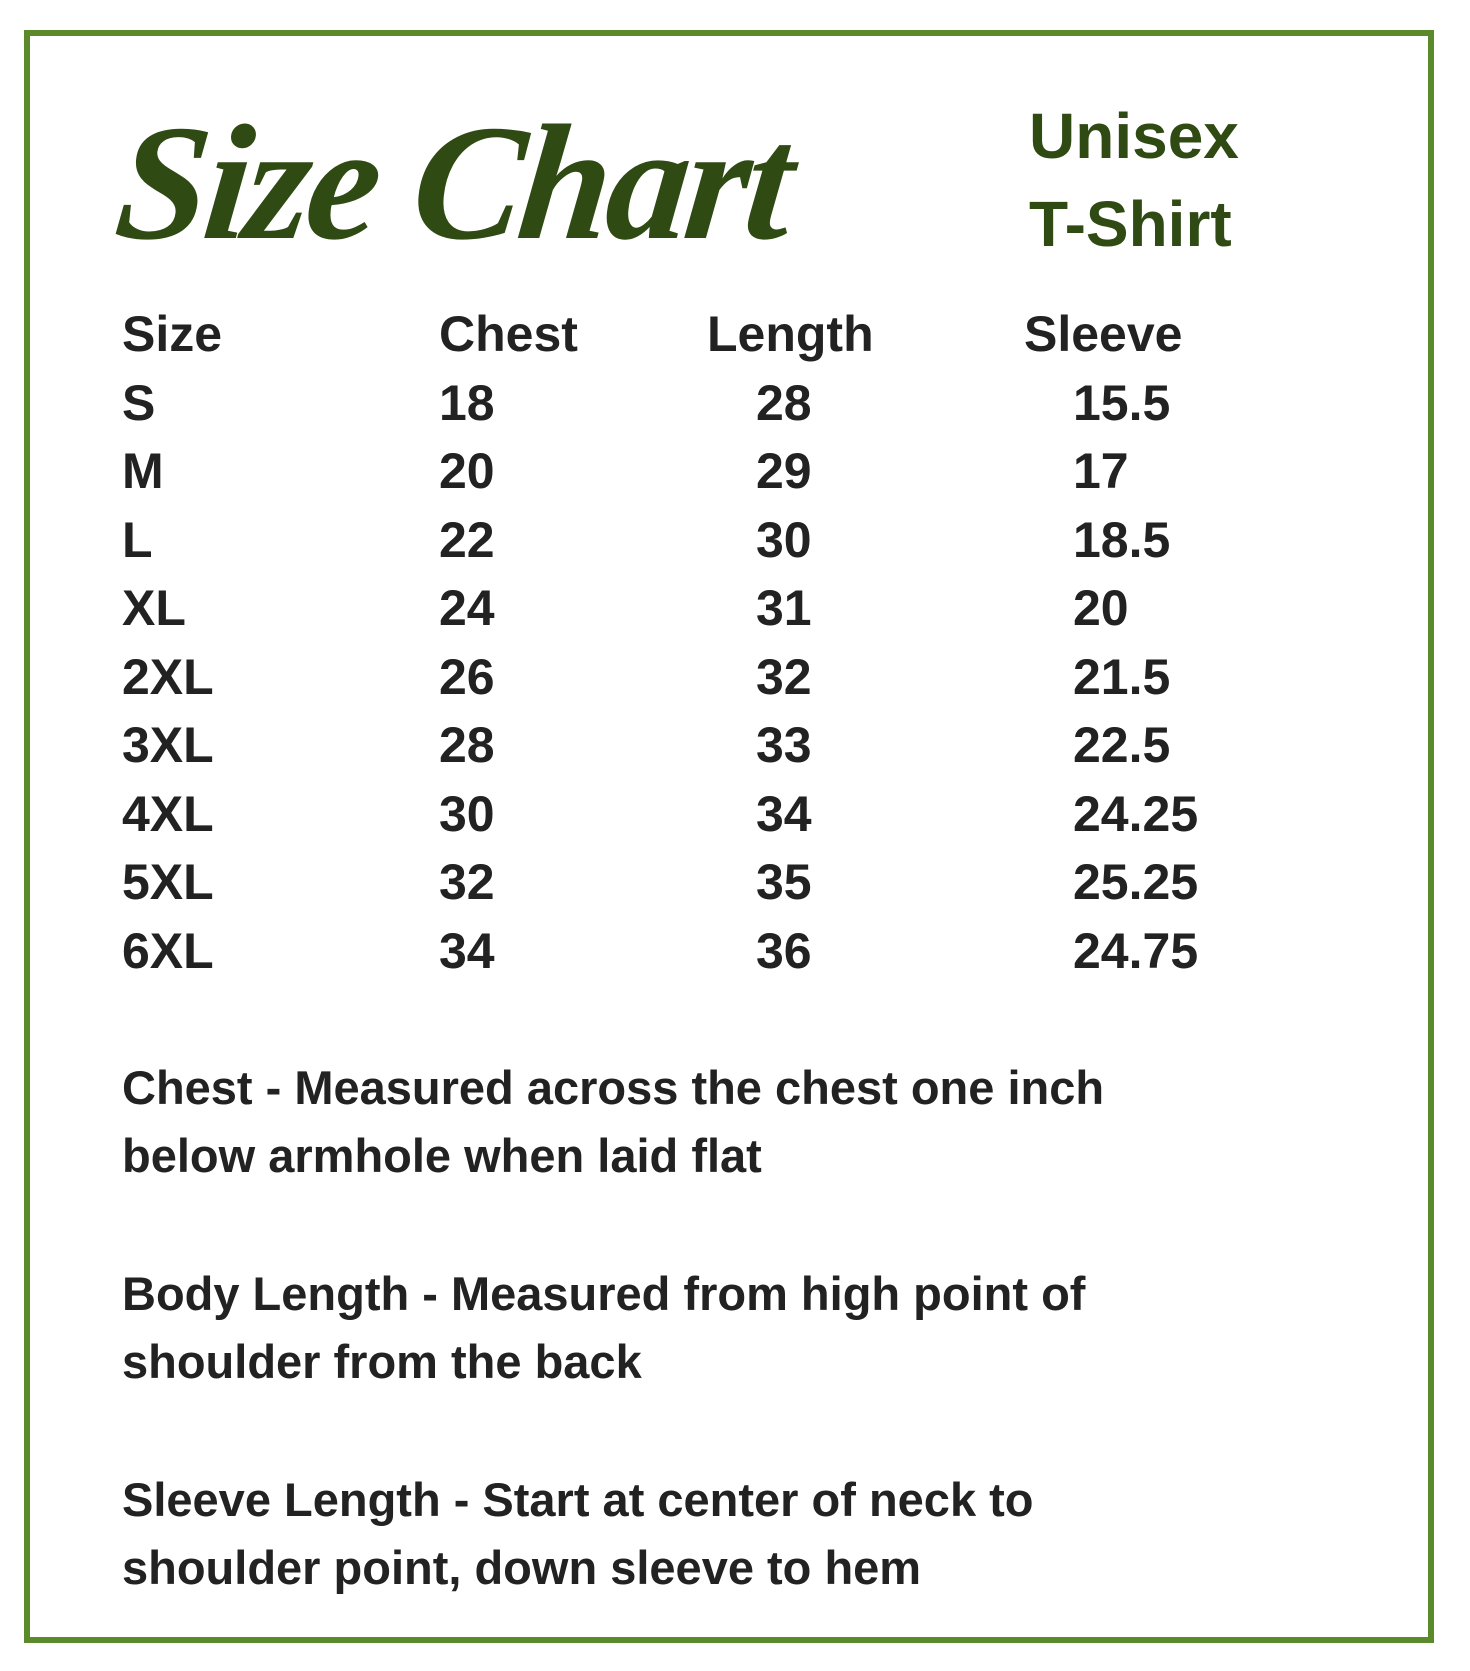 The height and width of the screenshot is (1671, 1470). Describe the element at coordinates (784, 608) in the screenshot. I see `table-cell: 31` at that location.